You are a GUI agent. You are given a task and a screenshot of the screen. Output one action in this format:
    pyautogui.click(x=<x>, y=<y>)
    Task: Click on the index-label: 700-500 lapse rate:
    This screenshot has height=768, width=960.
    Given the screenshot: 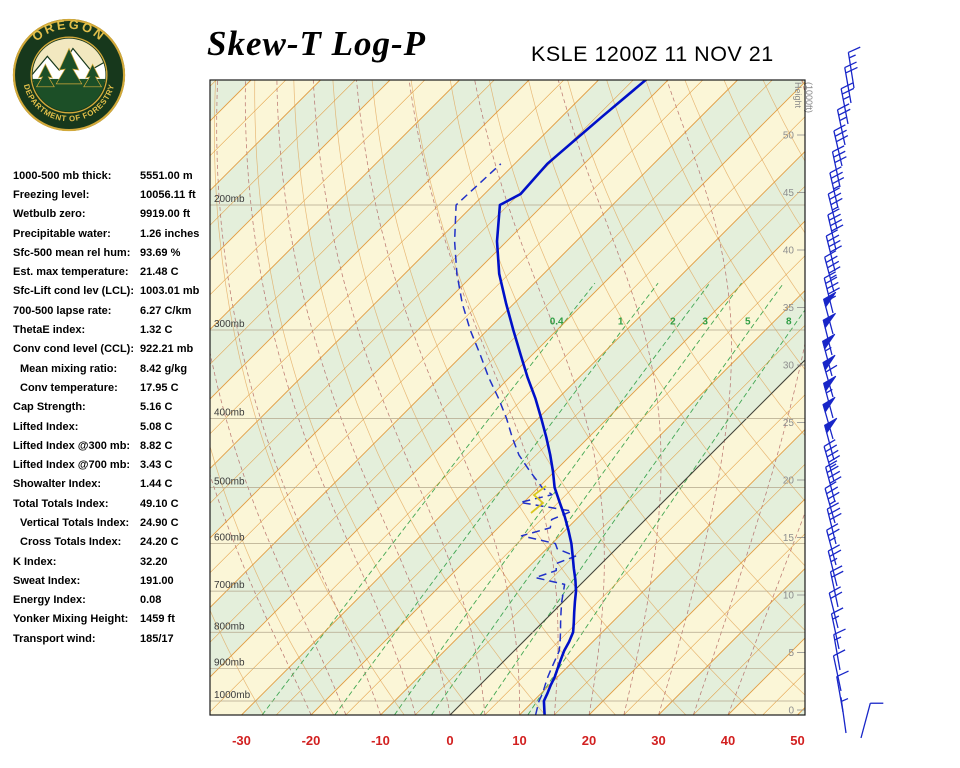 What is the action you would take?
    pyautogui.click(x=62, y=310)
    